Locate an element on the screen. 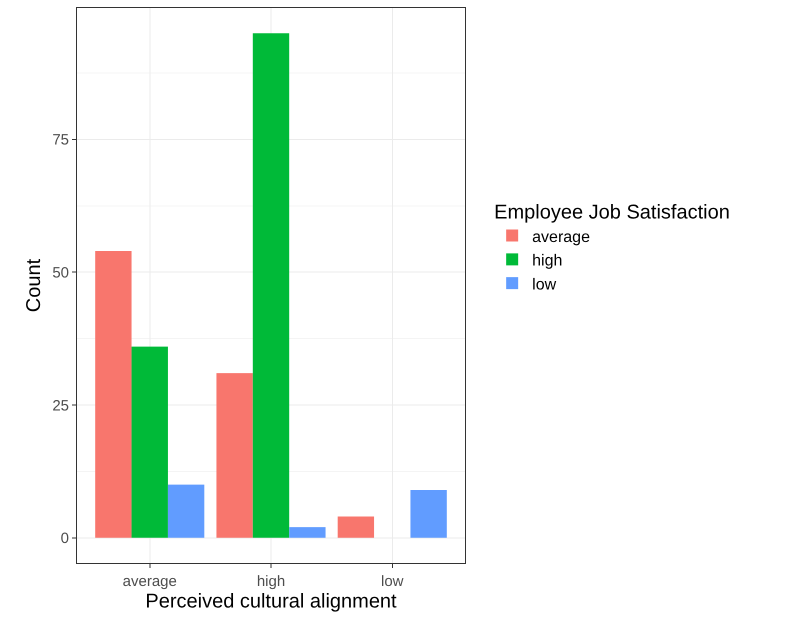 Image resolution: width=804 pixels, height=627 pixels. y-tick-label: 75 is located at coordinates (60, 140).